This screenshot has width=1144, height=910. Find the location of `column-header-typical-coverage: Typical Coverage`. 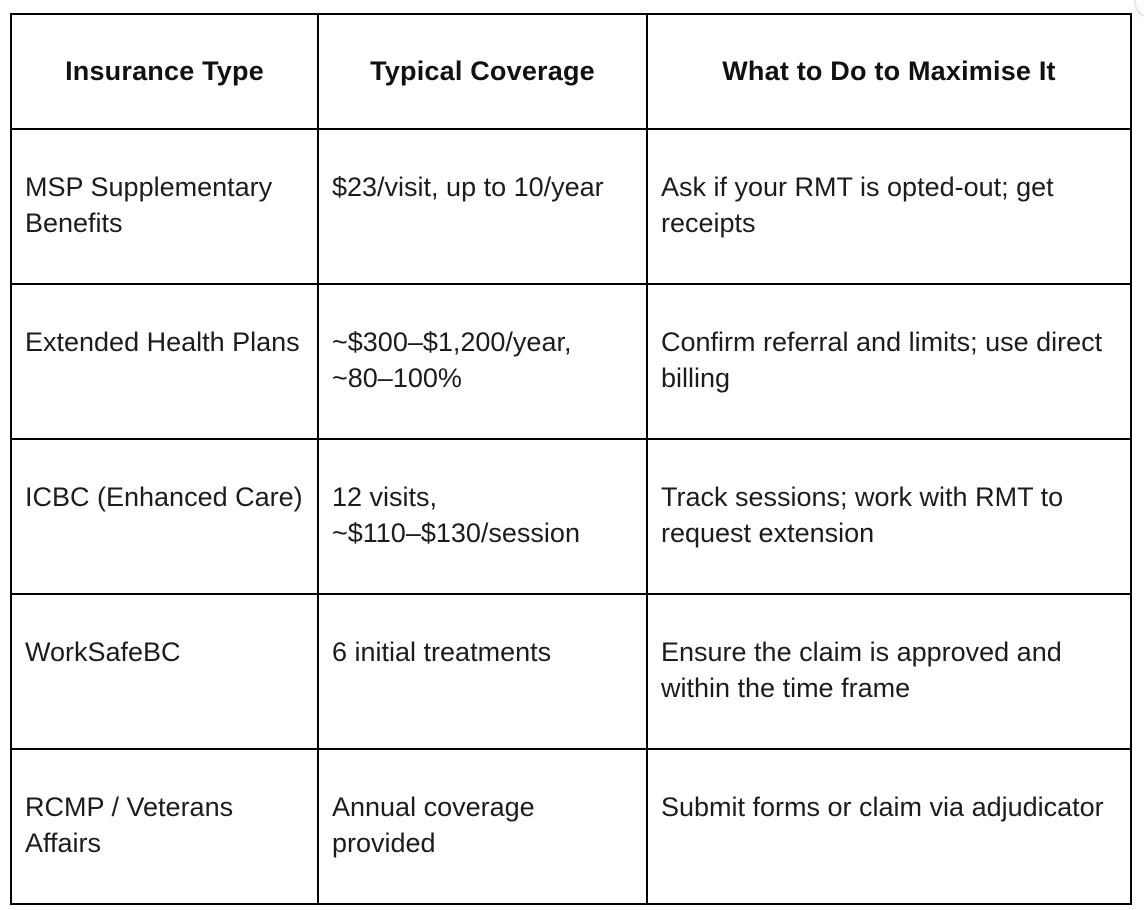

column-header-typical-coverage: Typical Coverage is located at coordinates (482, 71).